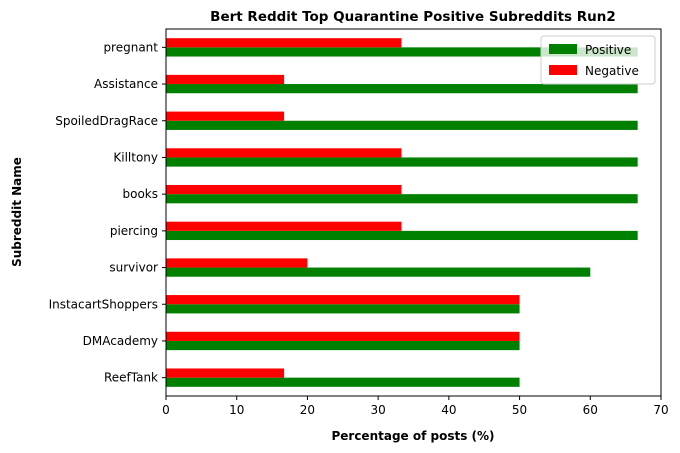 This screenshot has width=680, height=453. What do you see at coordinates (402, 162) in the screenshot?
I see `bar-positive-killtony` at bounding box center [402, 162].